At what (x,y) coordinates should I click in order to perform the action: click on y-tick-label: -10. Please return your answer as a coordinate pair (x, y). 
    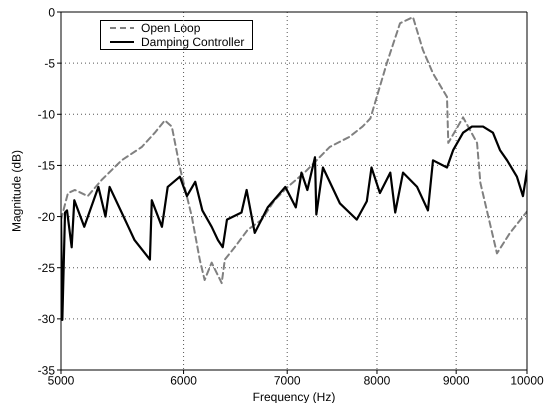
    Looking at the image, I should click on (47, 115).